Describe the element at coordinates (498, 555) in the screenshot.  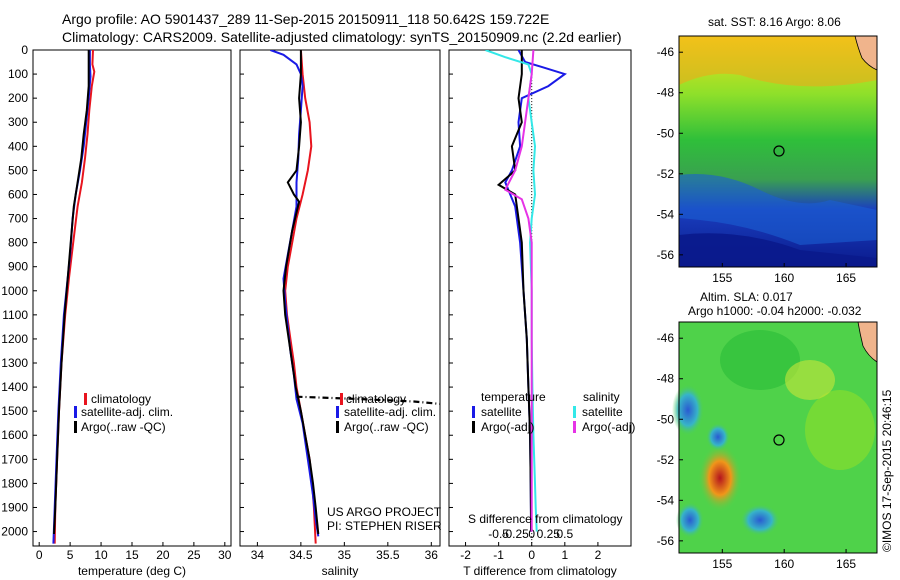
I see `x-tick-label: -1` at that location.